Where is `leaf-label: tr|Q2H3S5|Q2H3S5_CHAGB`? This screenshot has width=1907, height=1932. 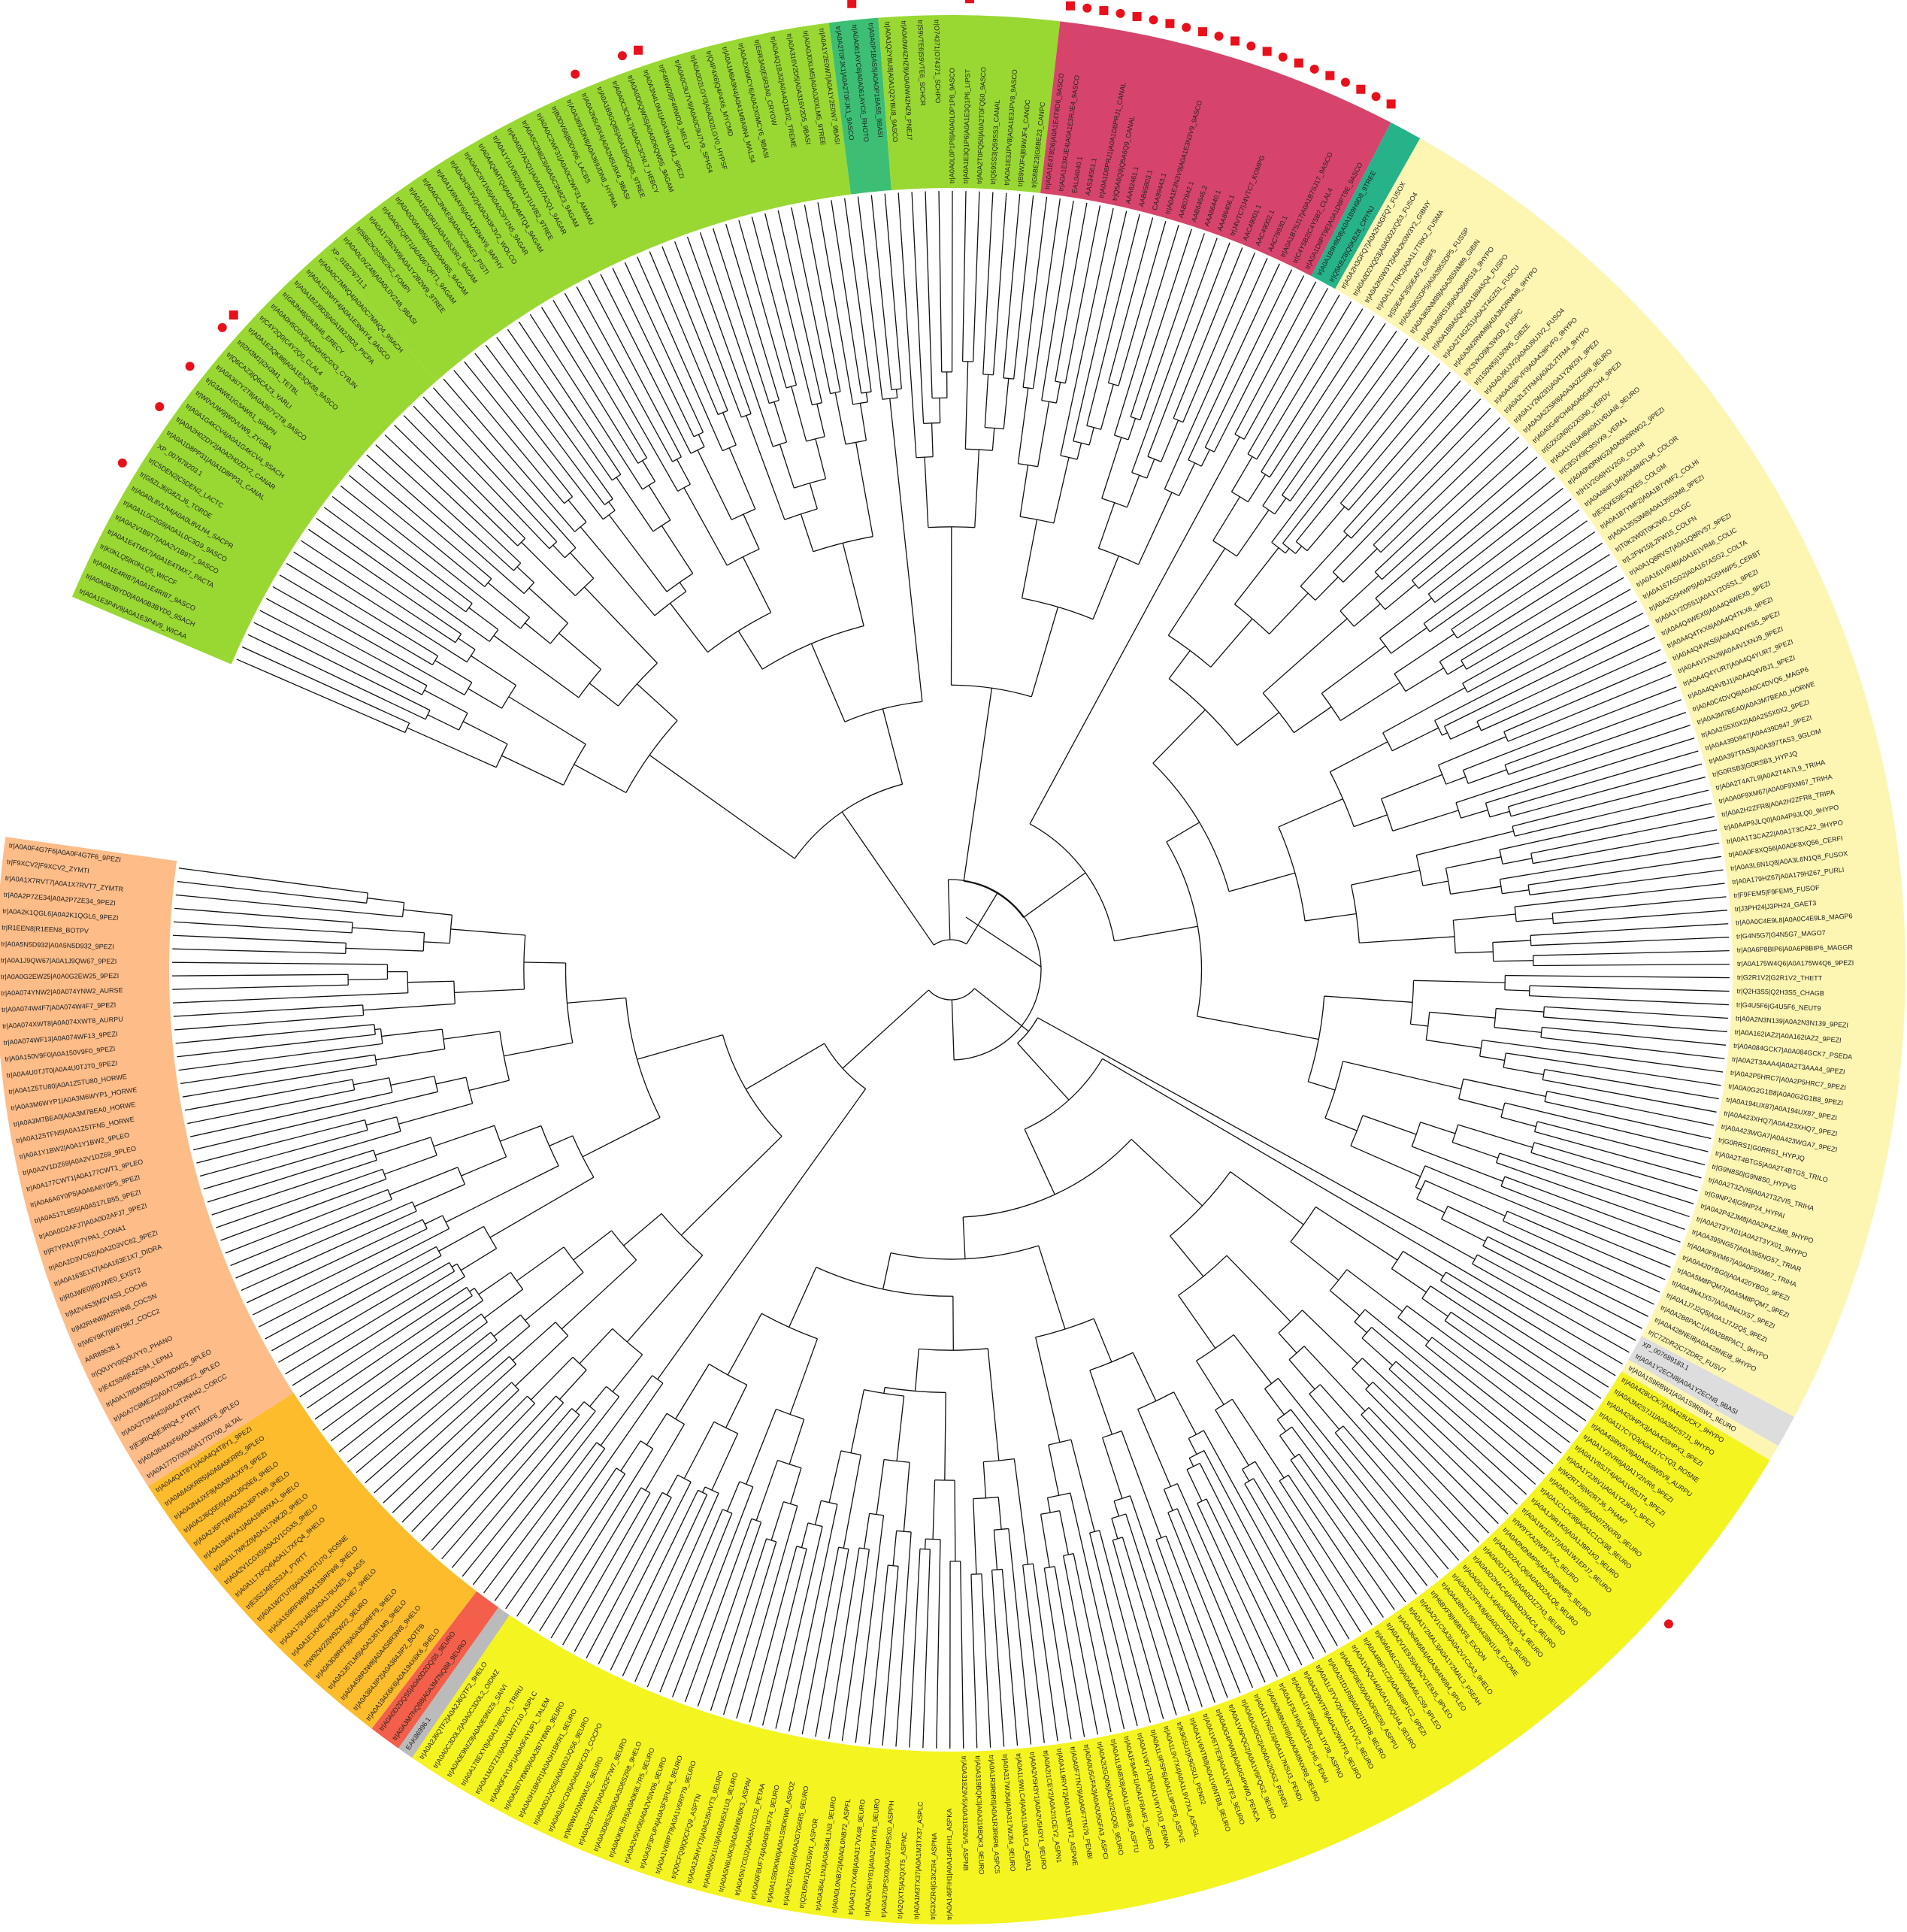
leaf-label: tr|Q2H3S5|Q2H3S5_CHAGB is located at coordinates (1780, 992).